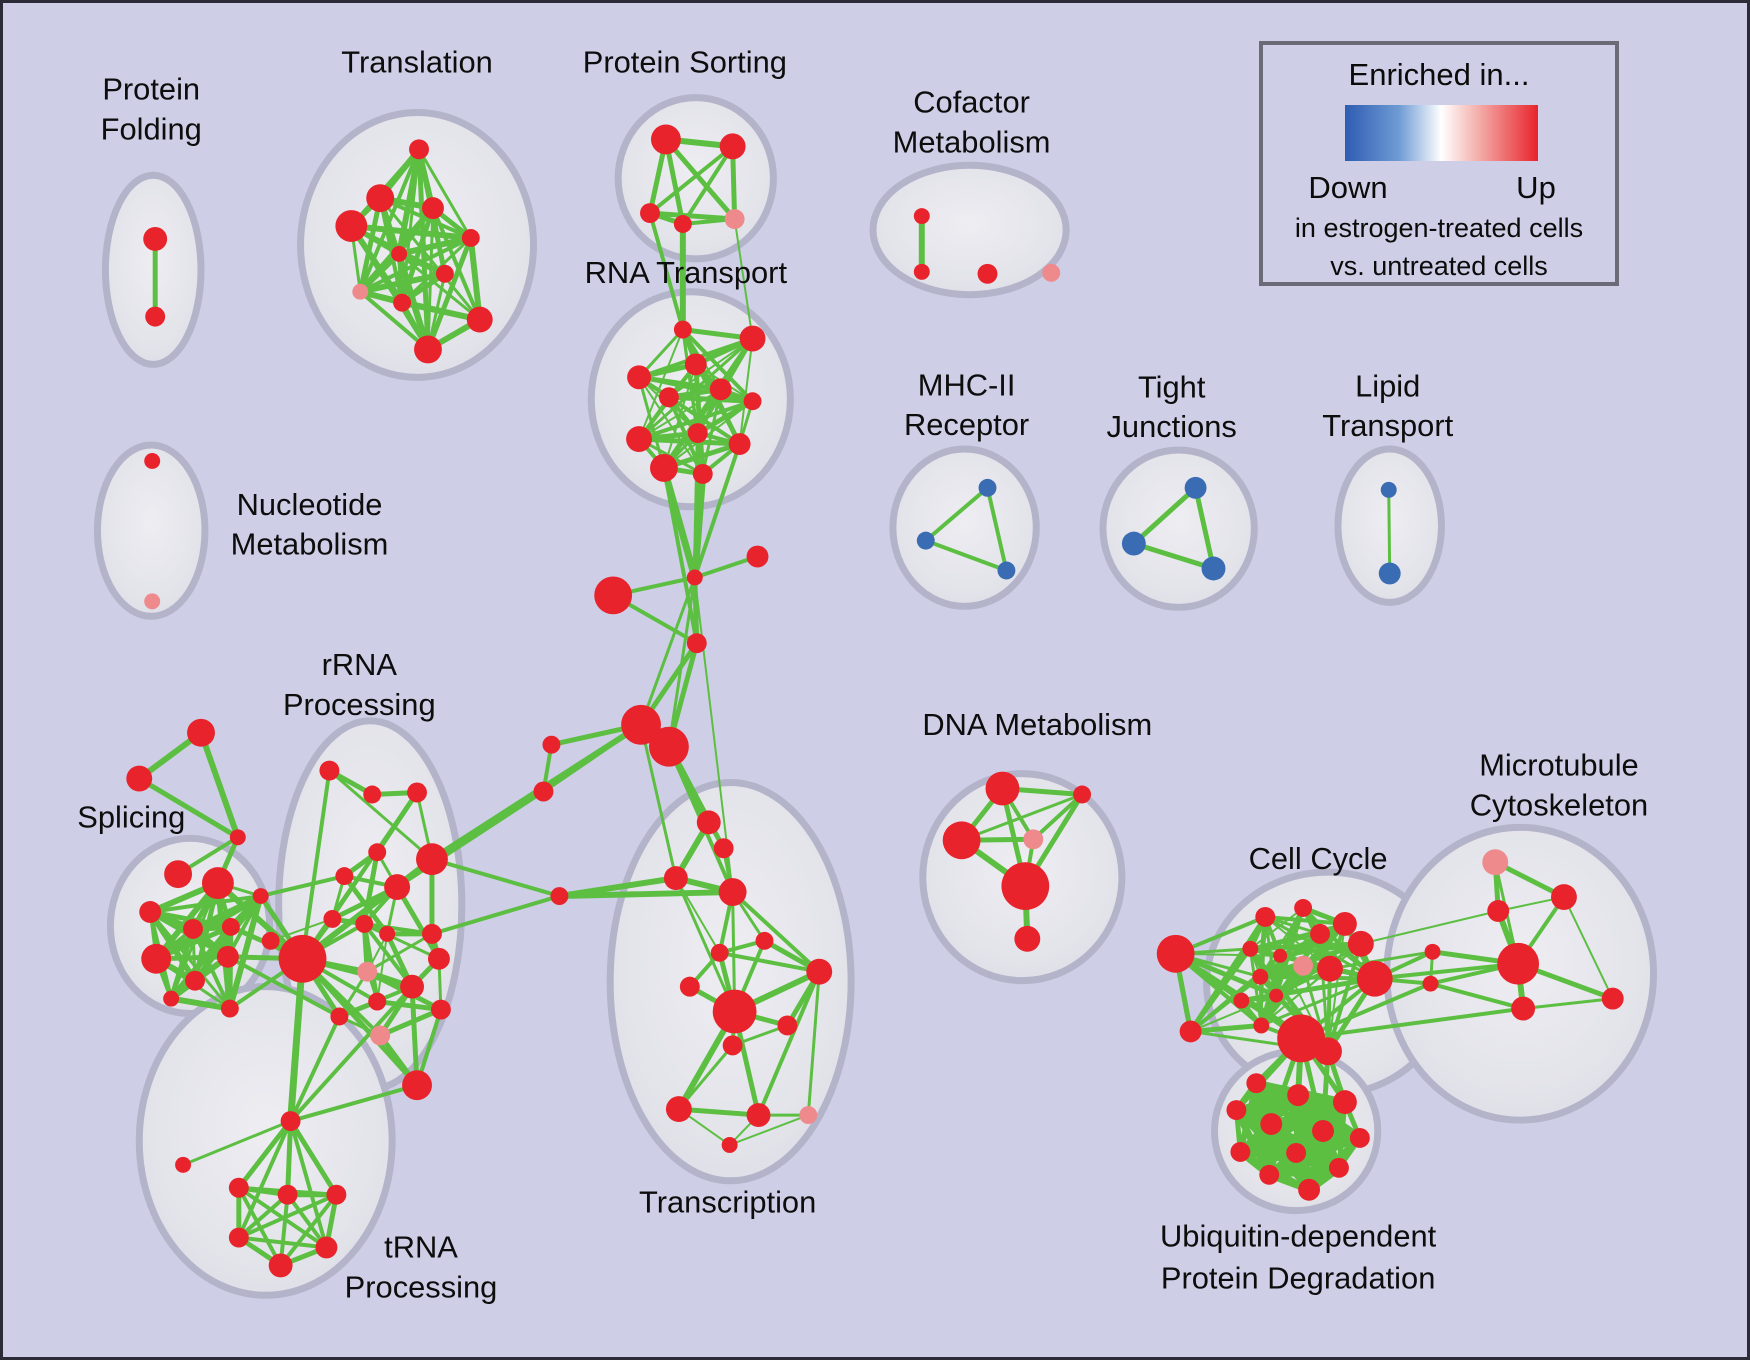  What do you see at coordinates (1037, 724) in the screenshot?
I see `cluster-label-dna-metabolism: DNA Metabolism` at bounding box center [1037, 724].